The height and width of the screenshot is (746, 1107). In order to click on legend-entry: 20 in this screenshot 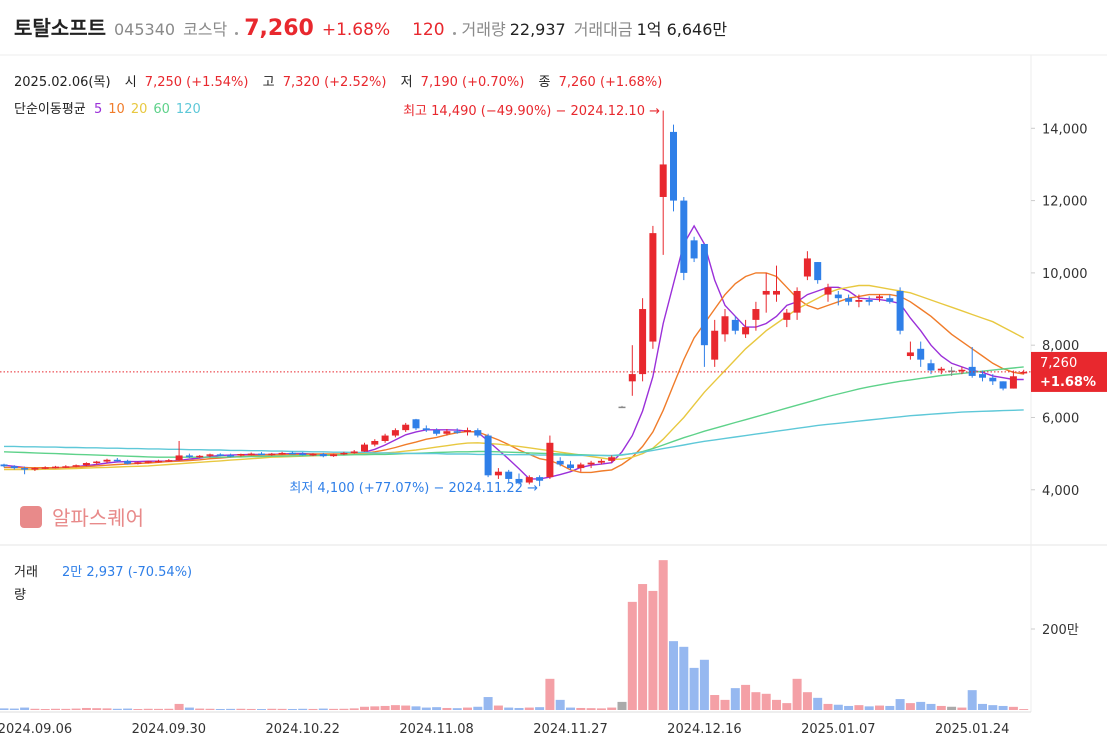, I will do `click(139, 109)`.